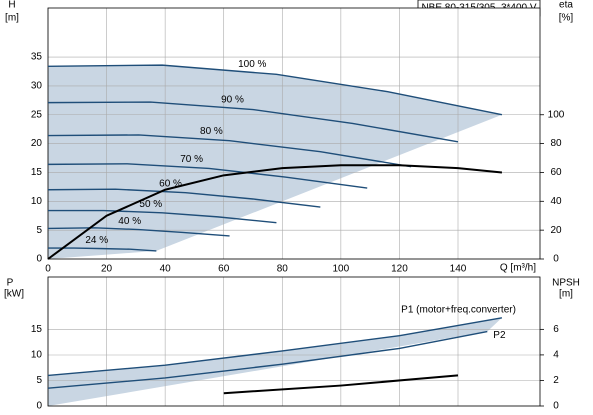  I want to click on curve-label: 60 %, so click(170, 184).